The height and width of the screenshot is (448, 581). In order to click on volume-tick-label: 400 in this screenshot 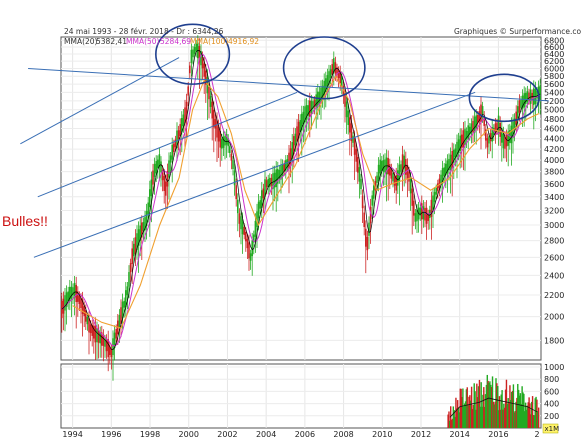, I will do `click(551, 404)`.